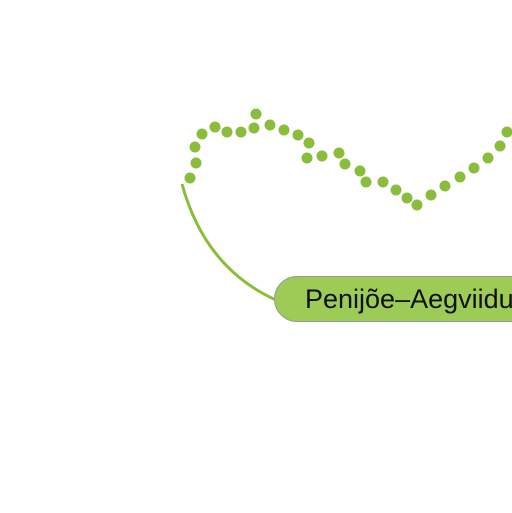 The height and width of the screenshot is (513, 512). I want to click on trail-dotted-path, so click(348, 159).